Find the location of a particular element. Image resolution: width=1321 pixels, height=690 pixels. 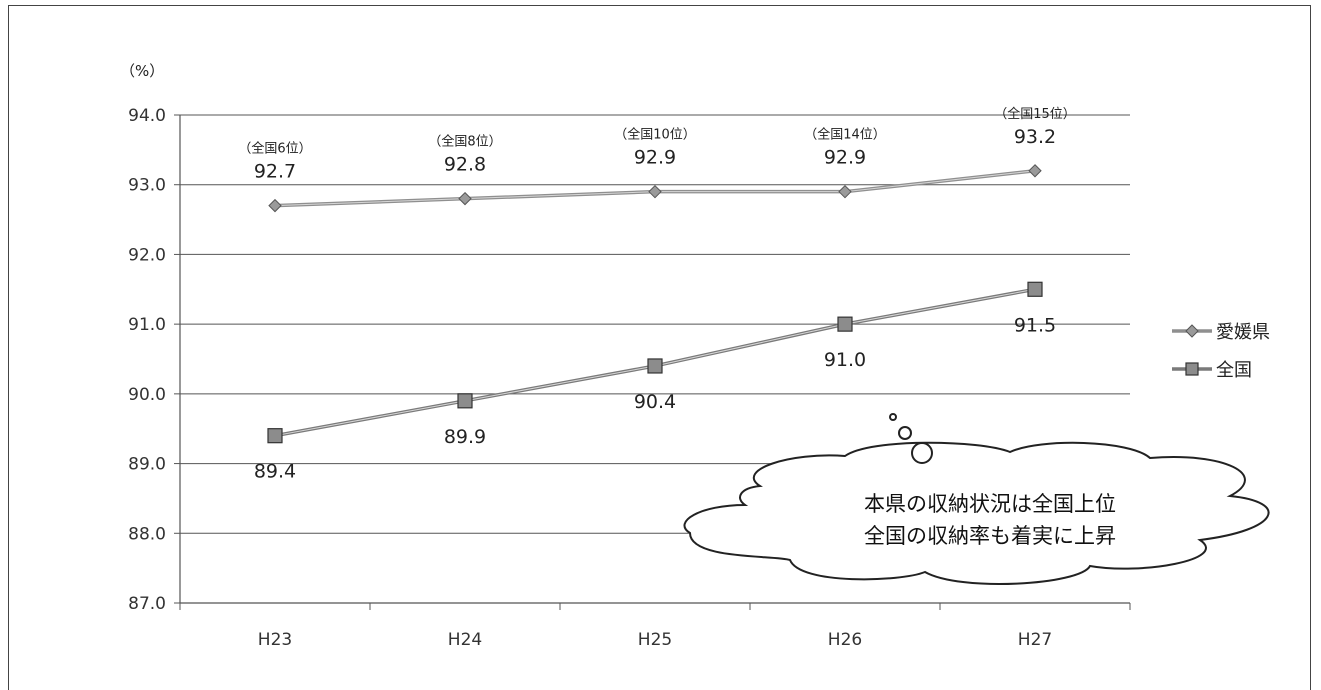

y-tick-label: 94.0 is located at coordinates (147, 116).